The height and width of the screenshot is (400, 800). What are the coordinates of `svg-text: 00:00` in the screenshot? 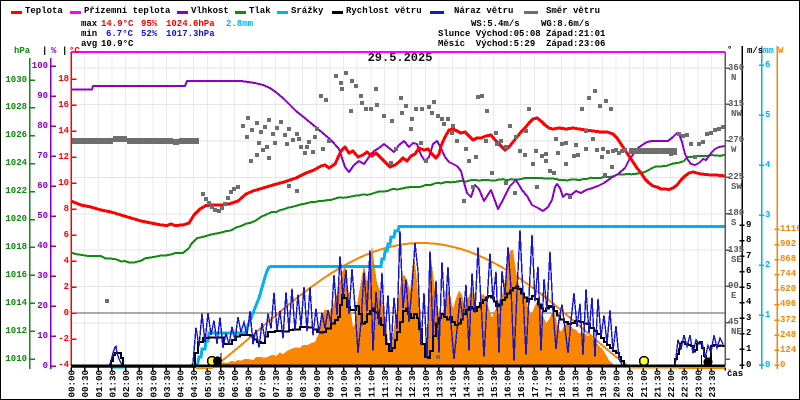 It's located at (72, 384).